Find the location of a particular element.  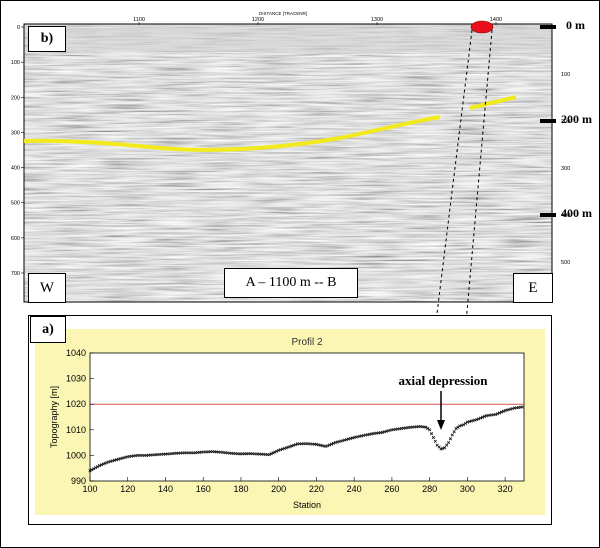

x-tick-label: 140 is located at coordinates (165, 489).